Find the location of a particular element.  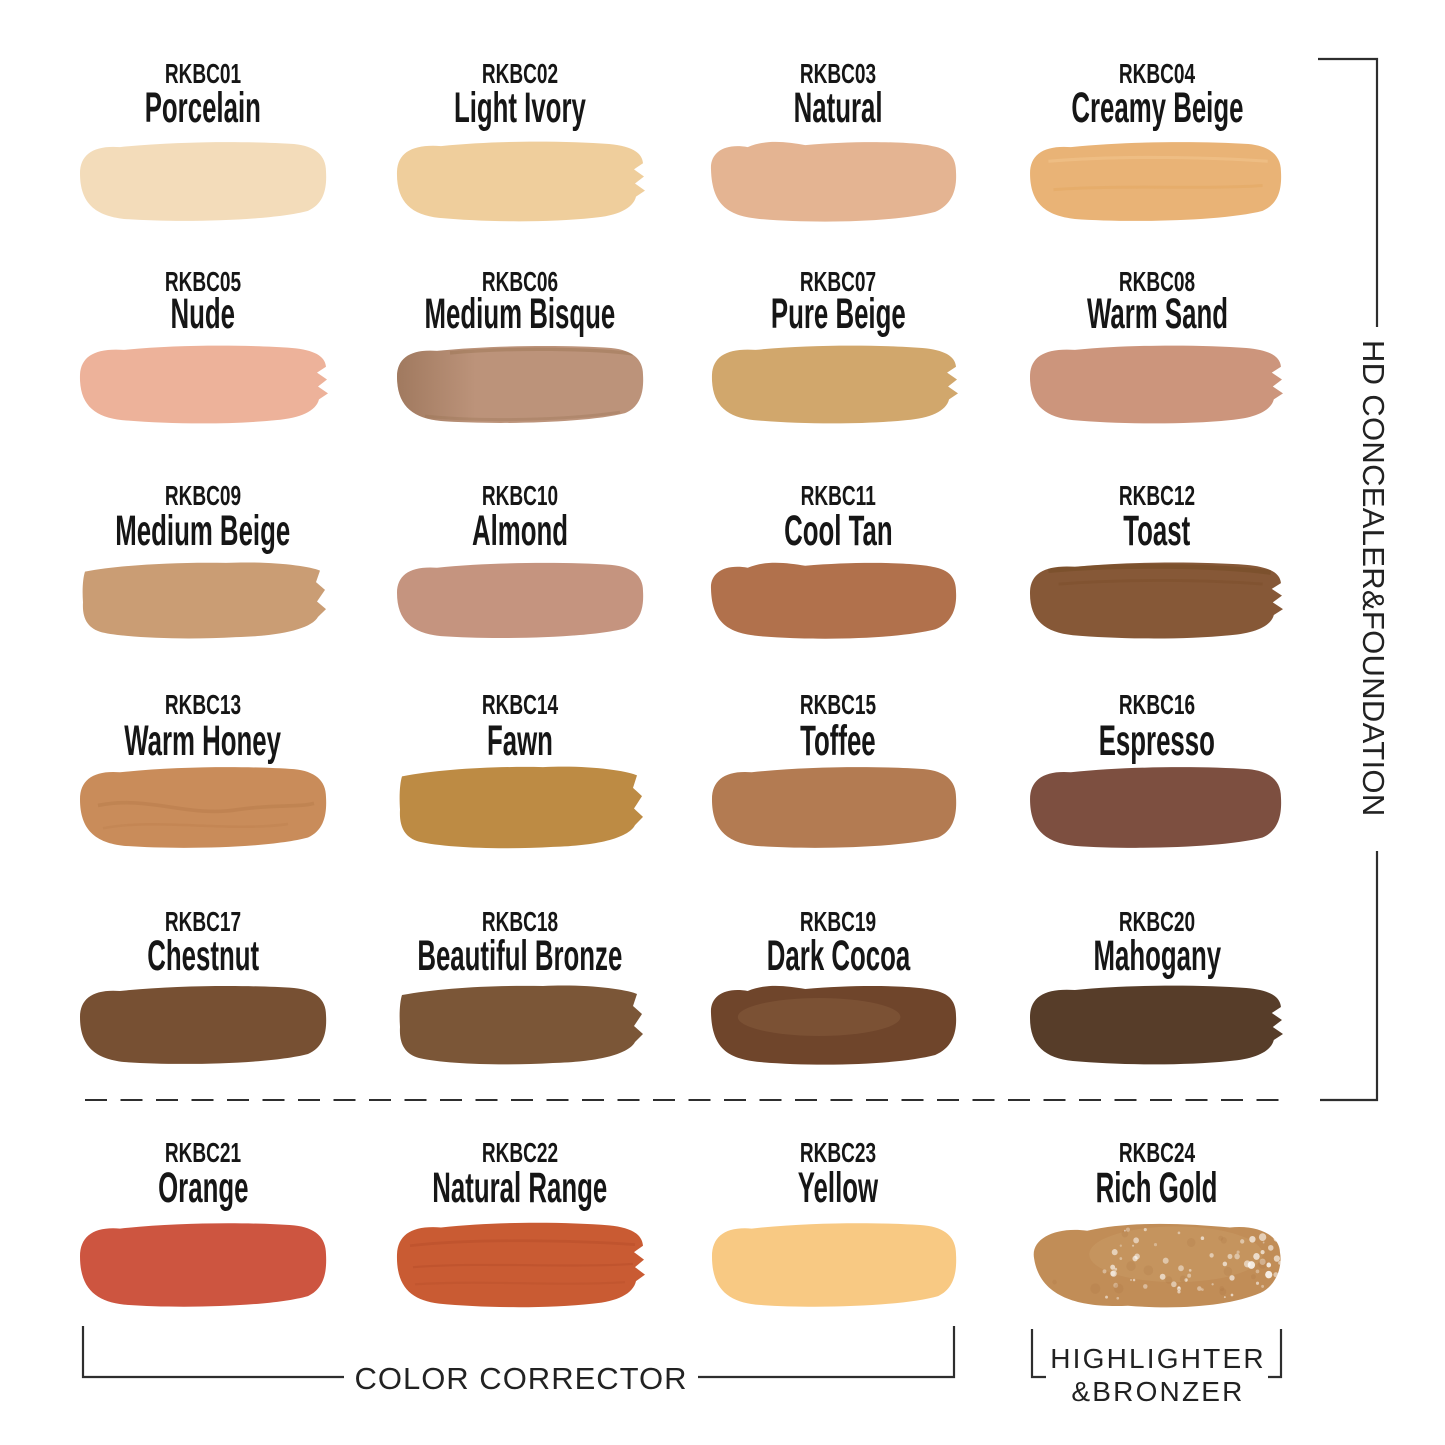

svg-text: HIGHLIGHTER is located at coordinates (1158, 1358).